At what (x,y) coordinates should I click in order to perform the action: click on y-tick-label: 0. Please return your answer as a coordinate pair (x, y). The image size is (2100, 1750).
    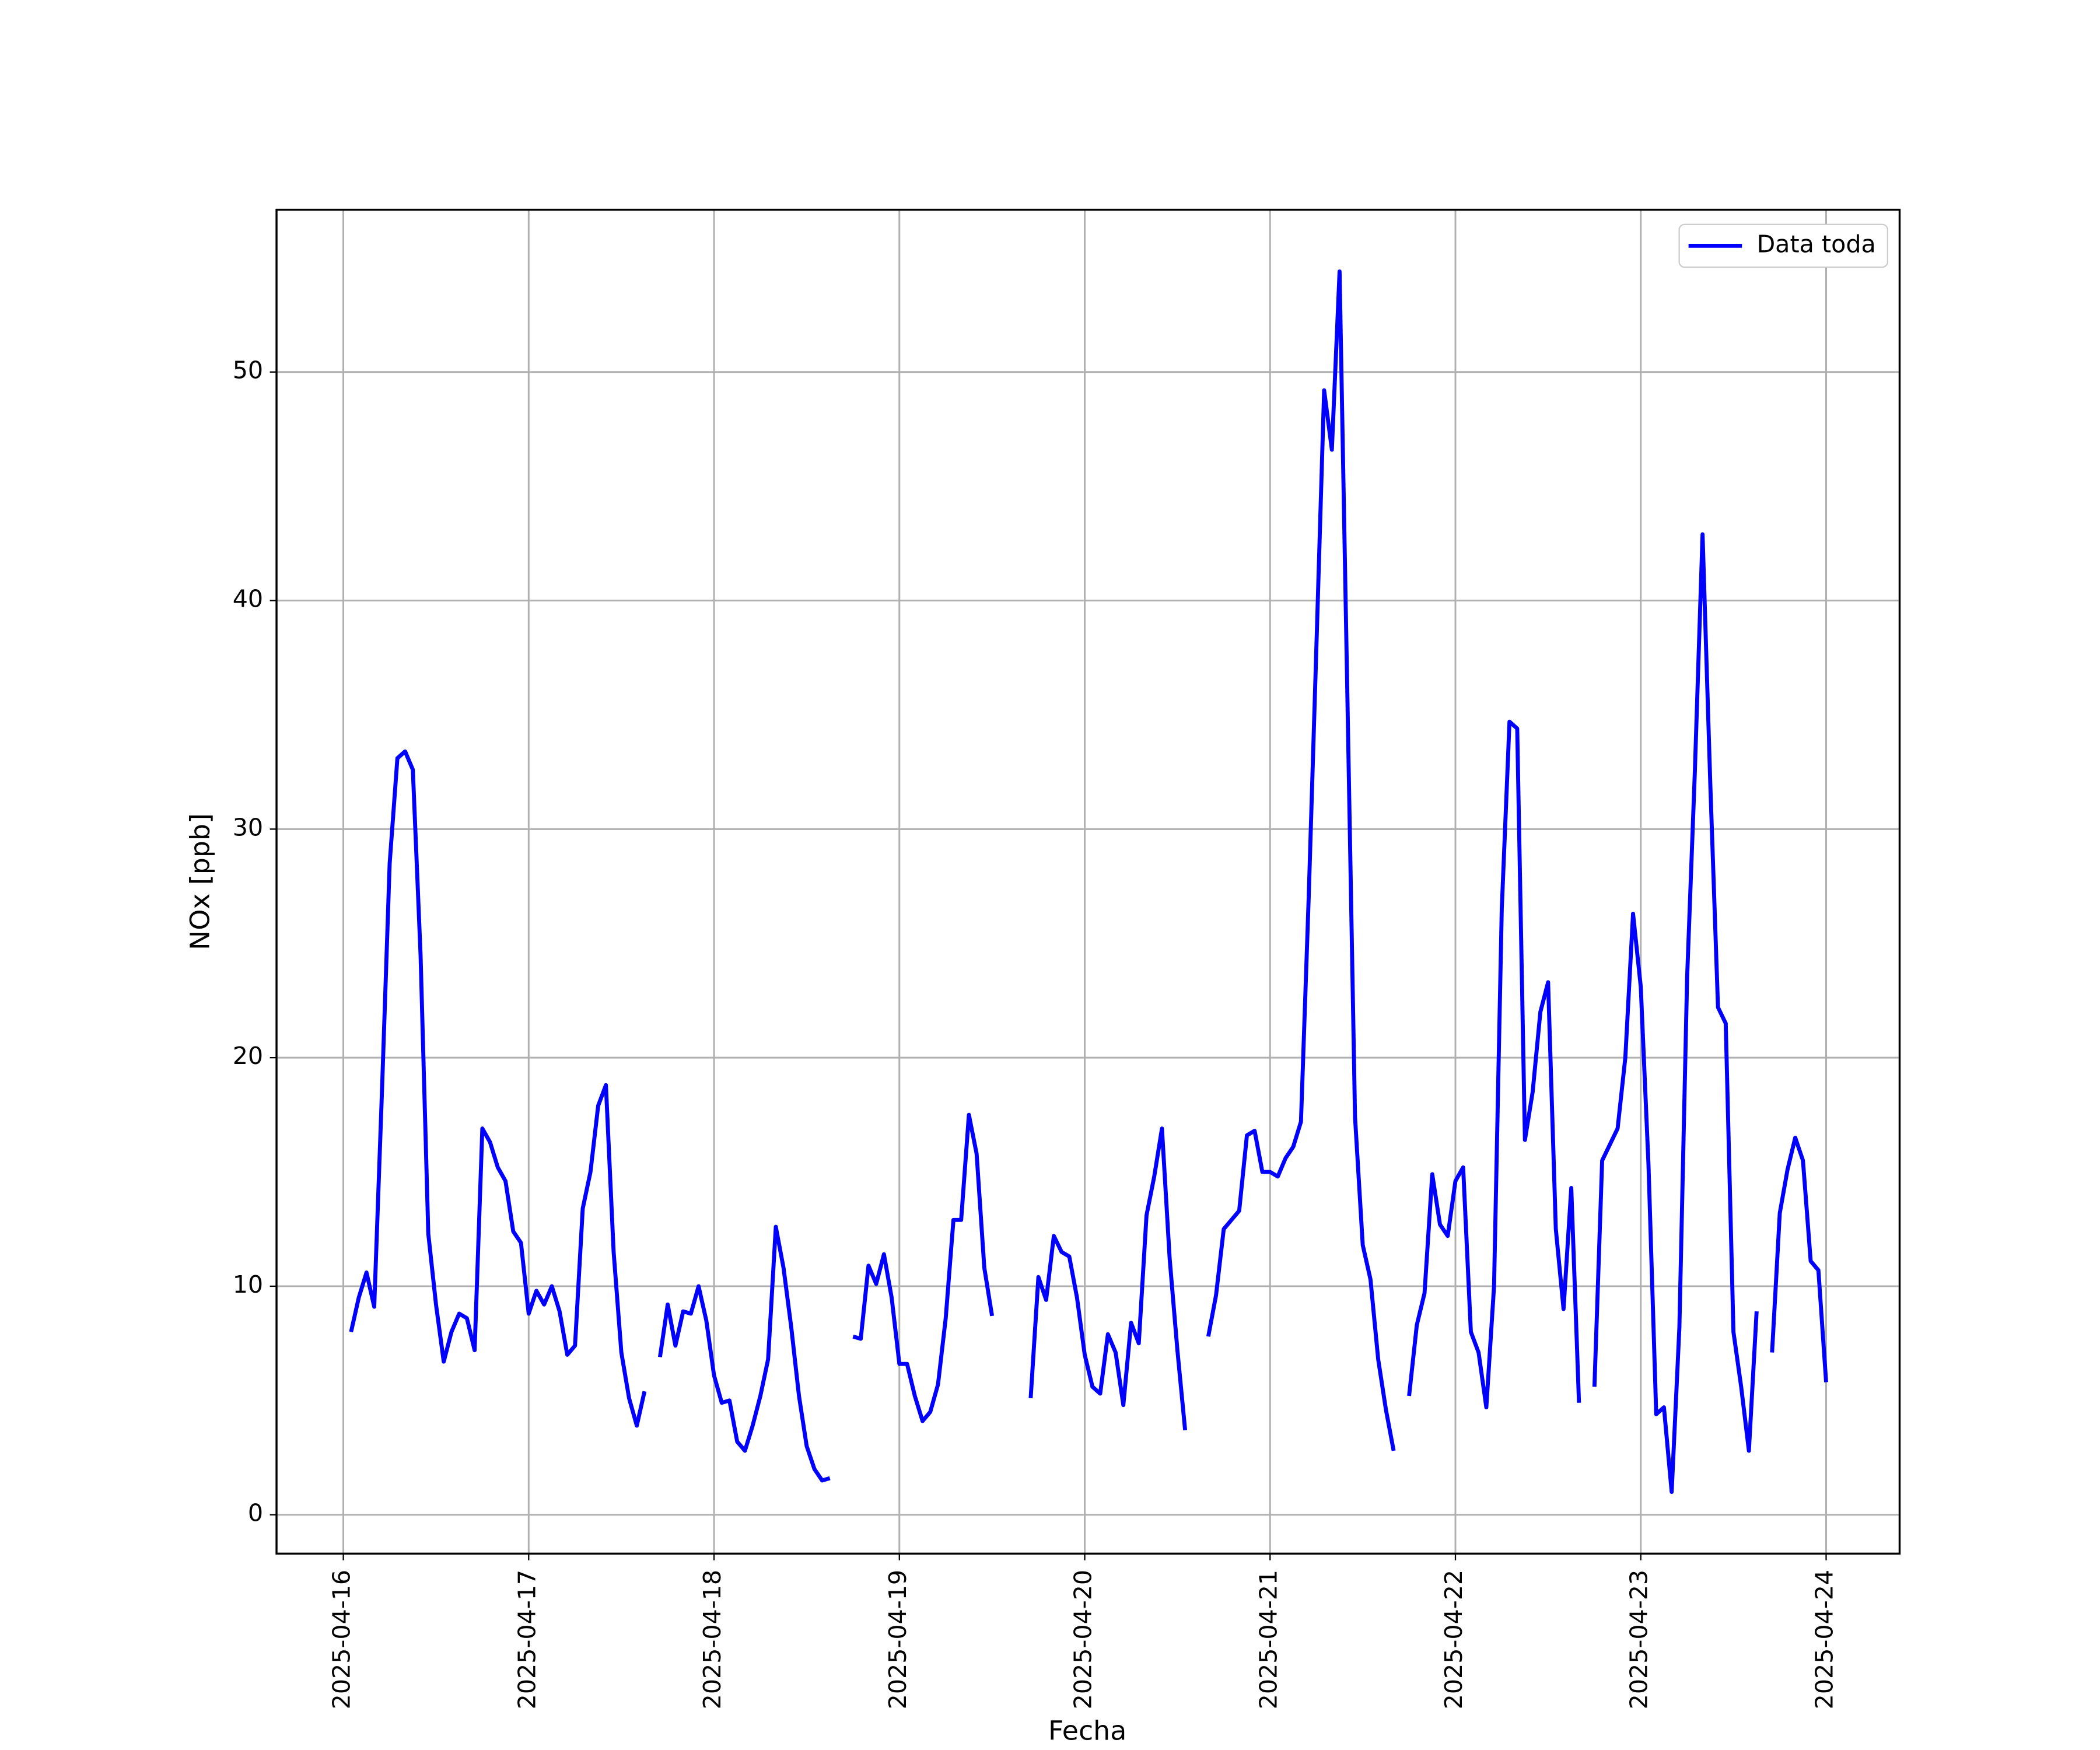
    Looking at the image, I should click on (256, 1513).